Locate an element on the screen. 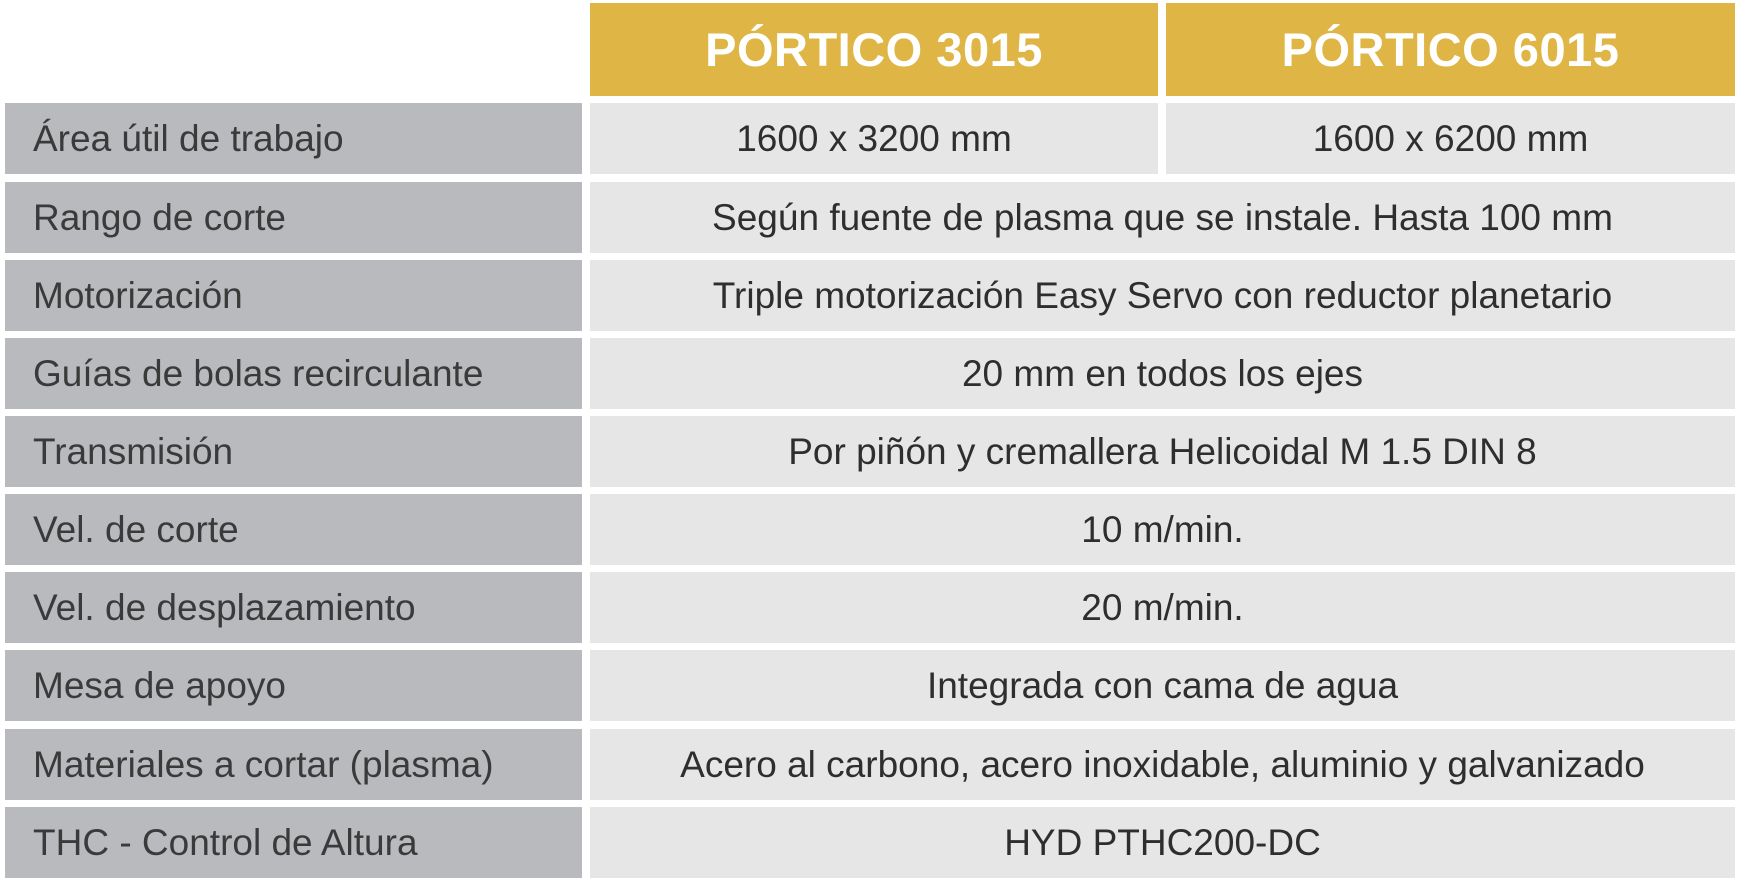  row-label: Vel. de desplazamiento is located at coordinates (293, 607).